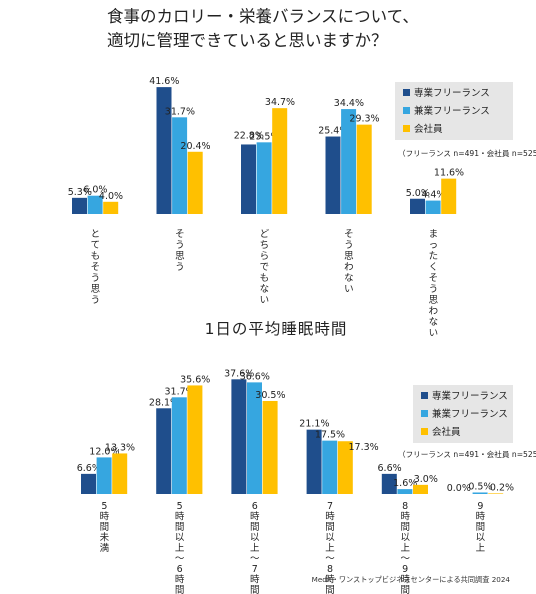 This screenshot has height=594, width=536. Describe the element at coordinates (276, 329) in the screenshot. I see `chart-title: 1日の平均睡眠時間` at that location.